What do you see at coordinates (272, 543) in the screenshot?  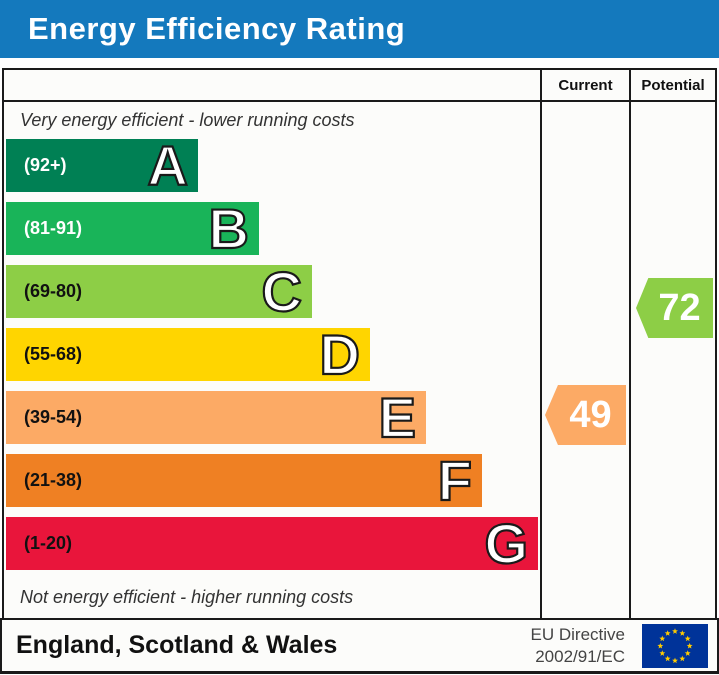 I see `band-g: (1-20) G` at bounding box center [272, 543].